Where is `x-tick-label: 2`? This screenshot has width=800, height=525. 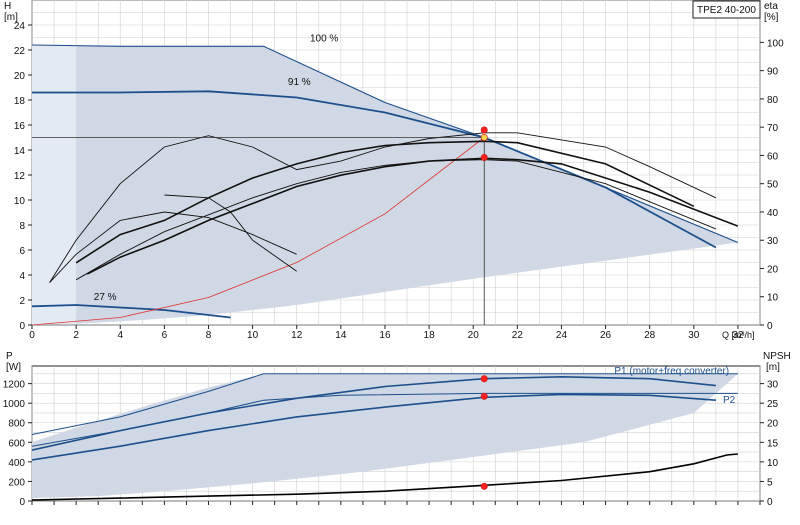
x-tick-label: 2 is located at coordinates (76, 335).